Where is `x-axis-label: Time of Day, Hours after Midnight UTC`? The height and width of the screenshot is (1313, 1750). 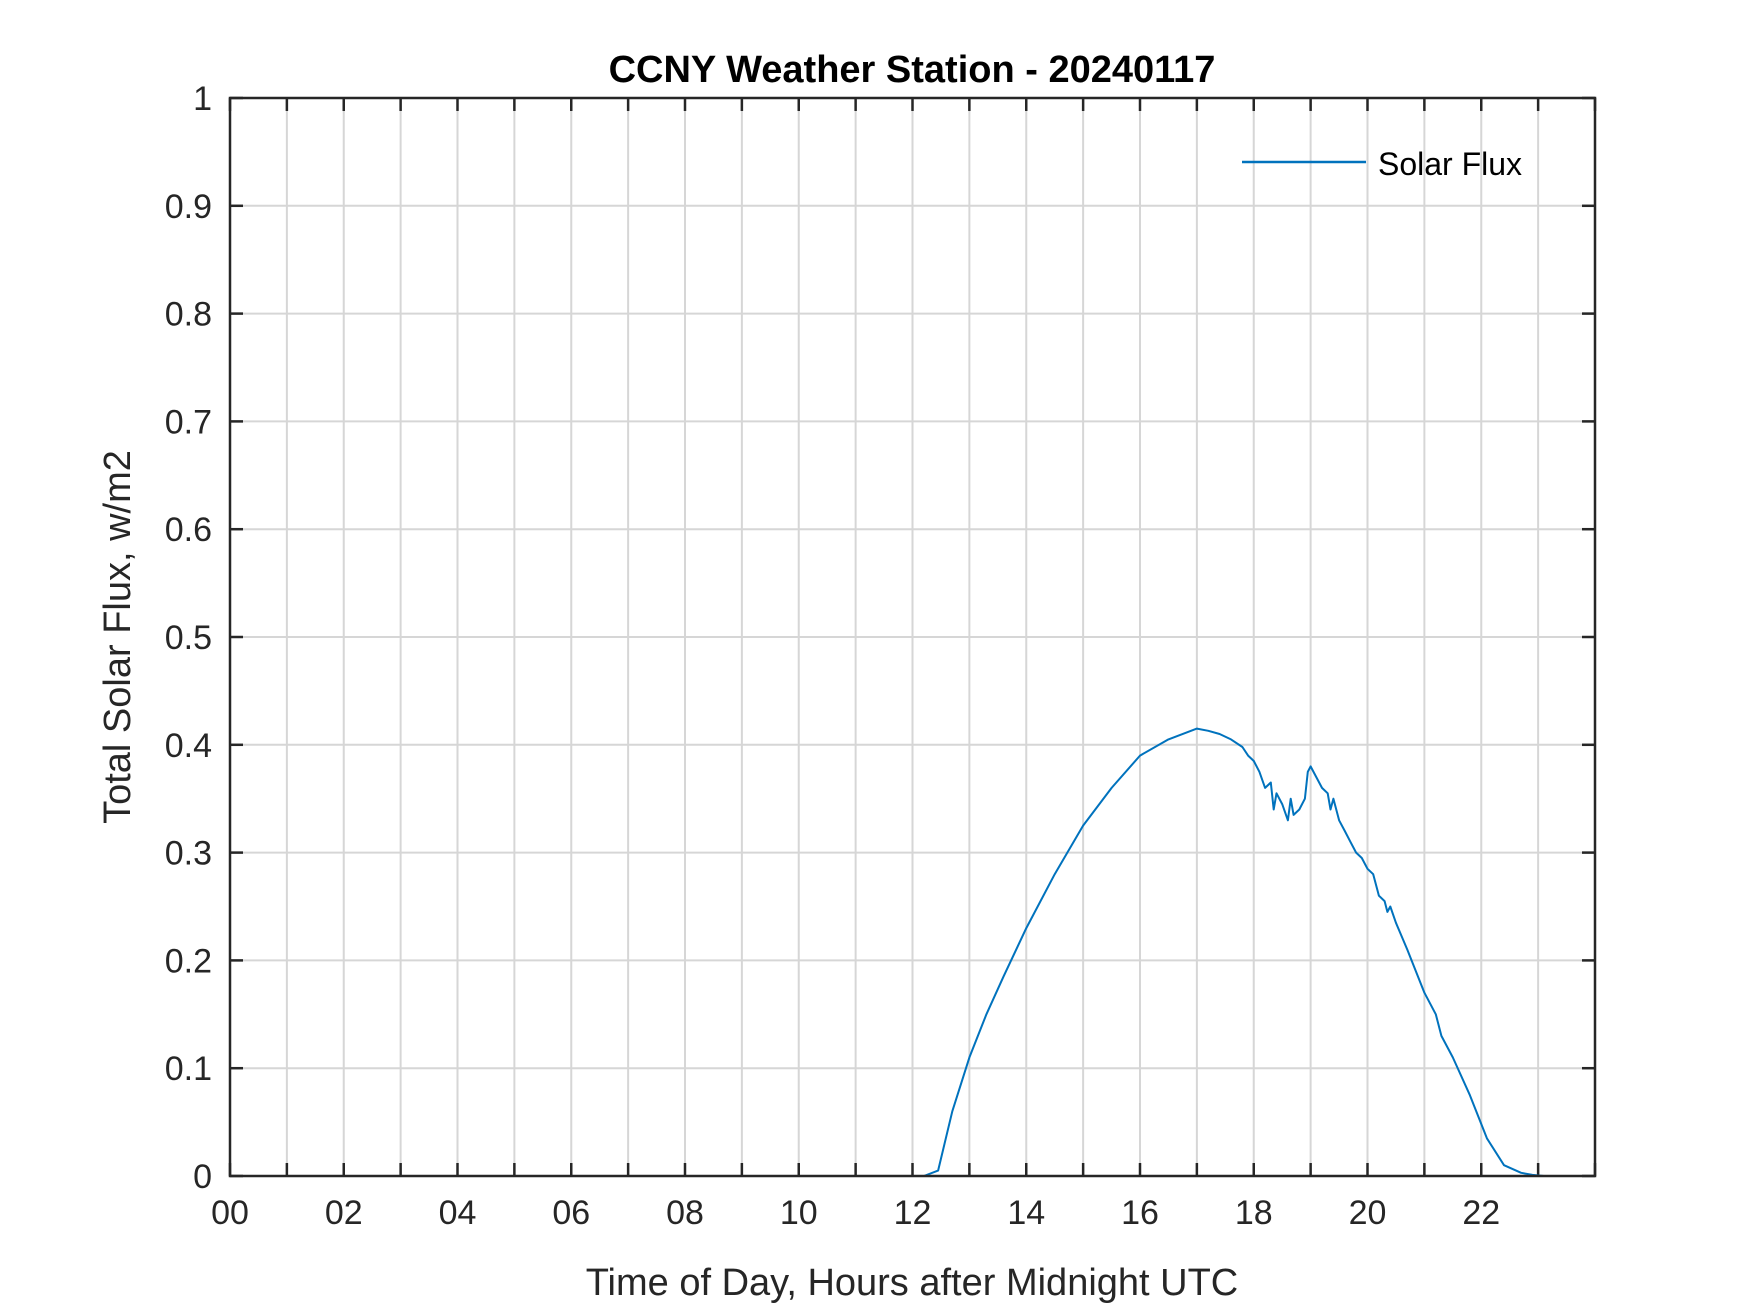
x-axis-label: Time of Day, Hours after Midnight UTC is located at coordinates (912, 1283).